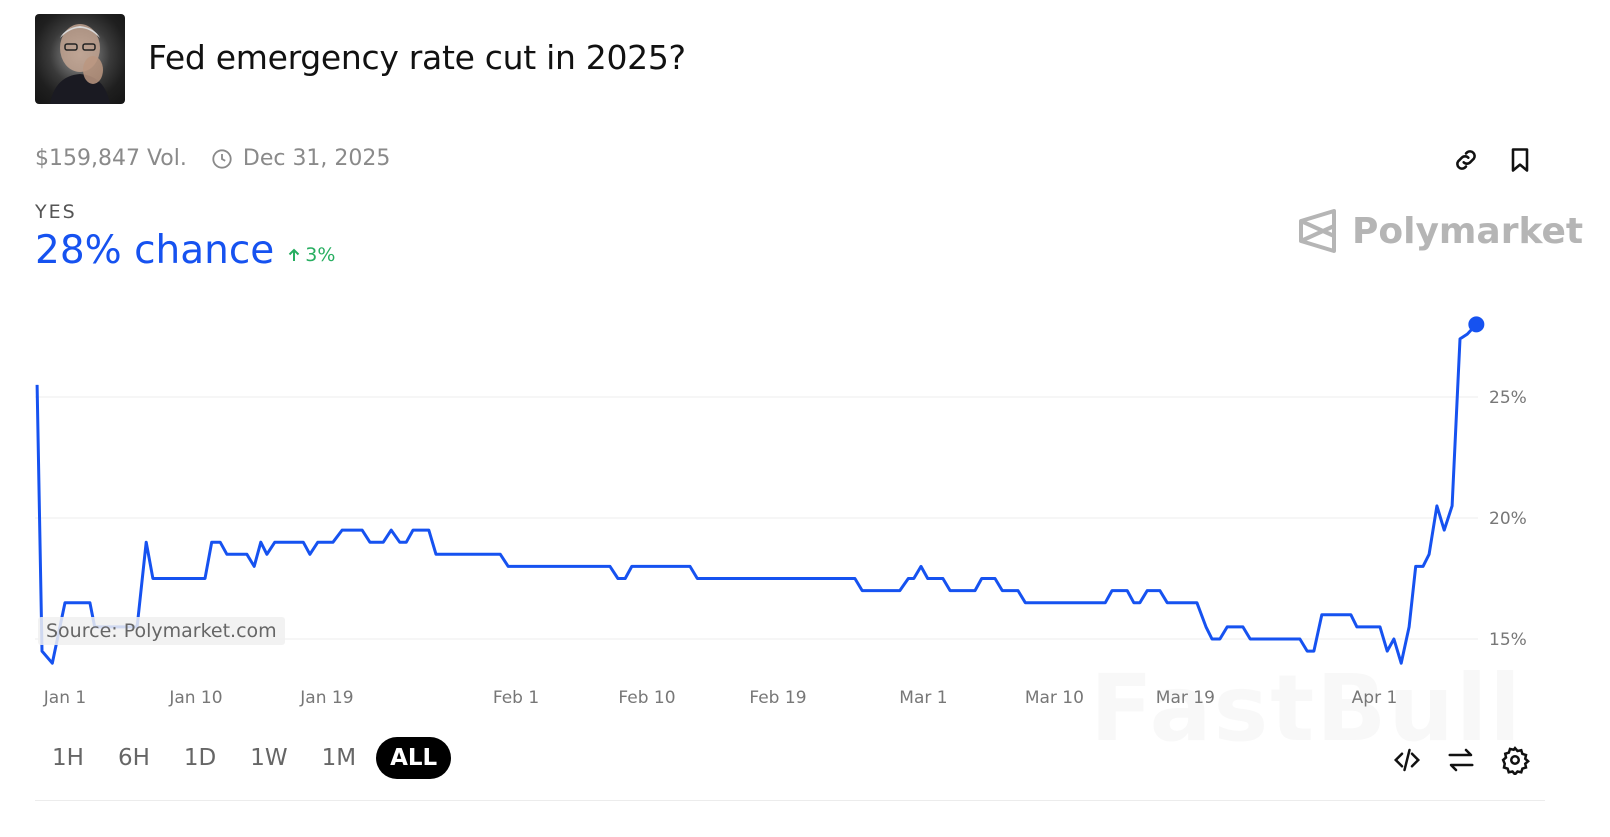  I want to click on brand-name: Polymarket, so click(1468, 231).